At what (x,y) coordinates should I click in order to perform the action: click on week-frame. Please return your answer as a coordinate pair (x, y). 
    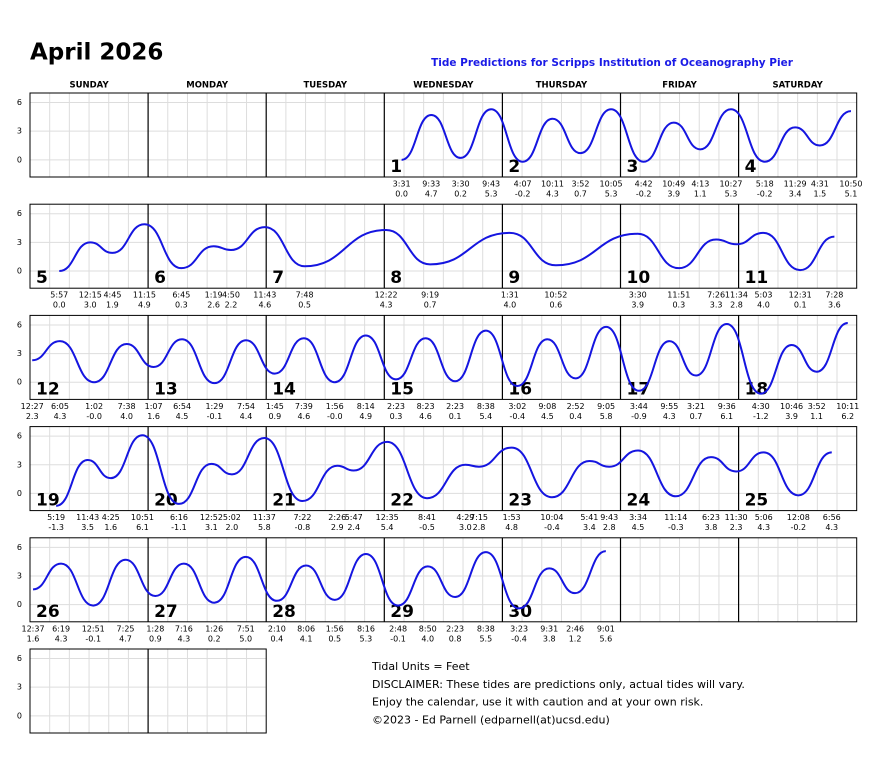
    Looking at the image, I should click on (443, 357).